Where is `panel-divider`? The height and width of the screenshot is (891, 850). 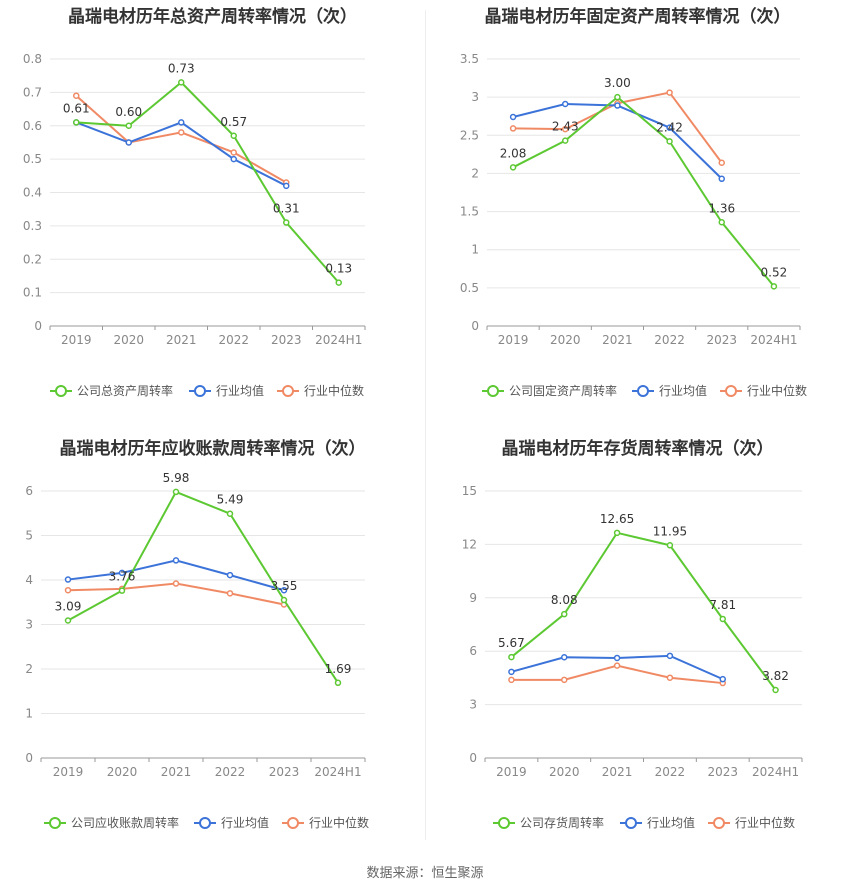 panel-divider is located at coordinates (425, 425).